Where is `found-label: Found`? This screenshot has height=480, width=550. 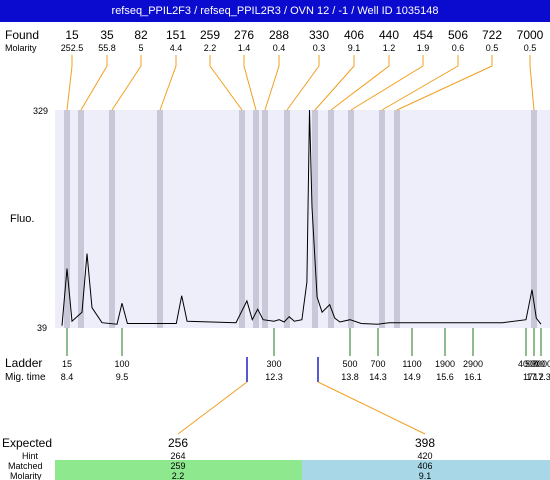
found-label: Found is located at coordinates (22, 35).